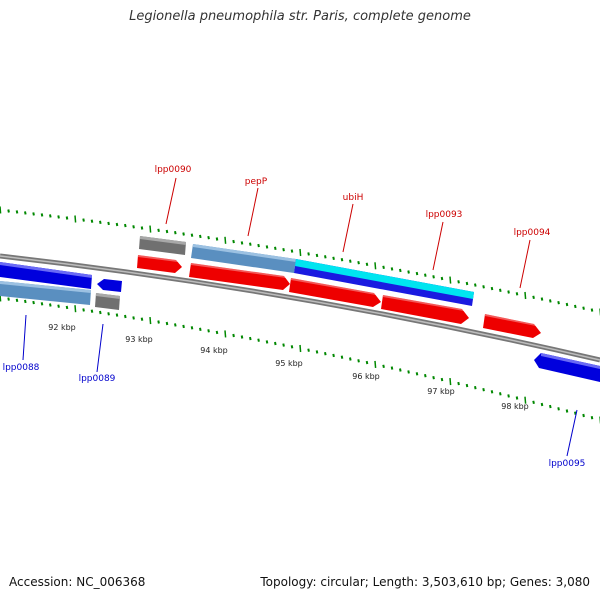 The height and width of the screenshot is (600, 600). What do you see at coordinates (532, 233) in the screenshot?
I see `gene-label-lpp0094: lpp0094` at bounding box center [532, 233].